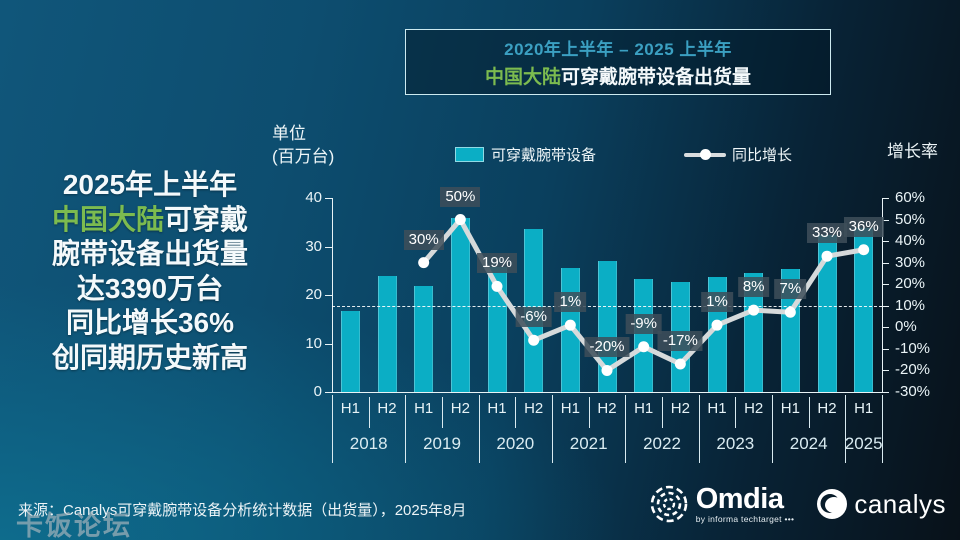 This screenshot has height=540, width=960. I want to click on bar-2024 H1, so click(790, 330).